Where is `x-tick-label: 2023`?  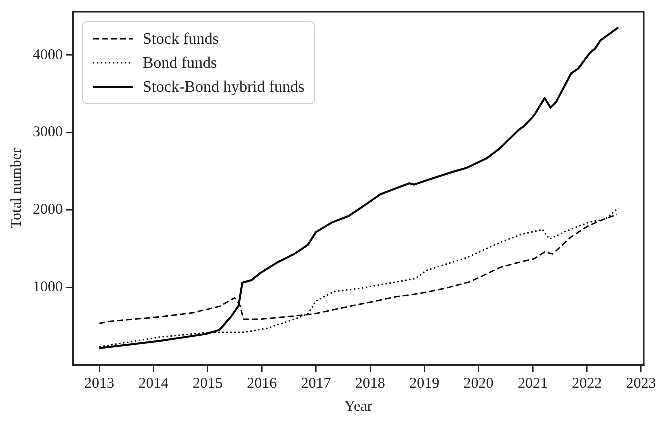
x-tick-label: 2023 is located at coordinates (641, 384).